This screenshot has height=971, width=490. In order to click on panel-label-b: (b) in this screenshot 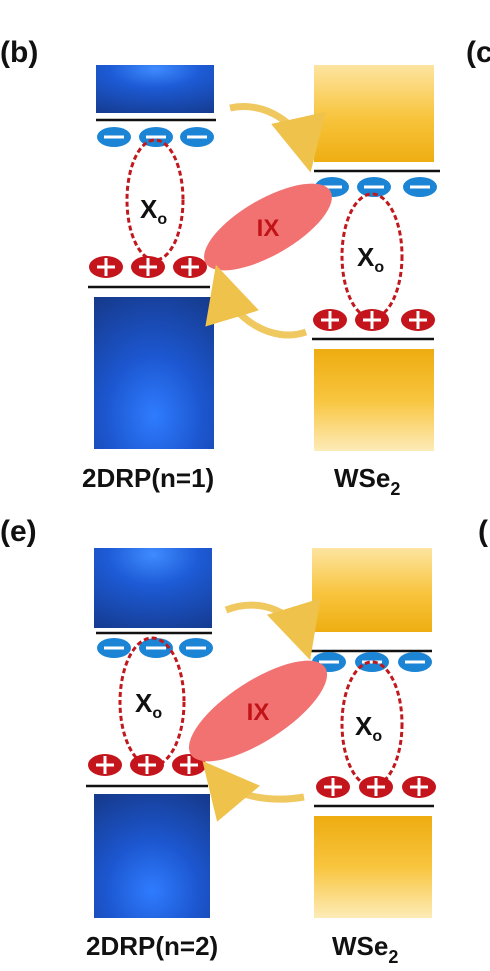, I will do `click(19, 52)`.